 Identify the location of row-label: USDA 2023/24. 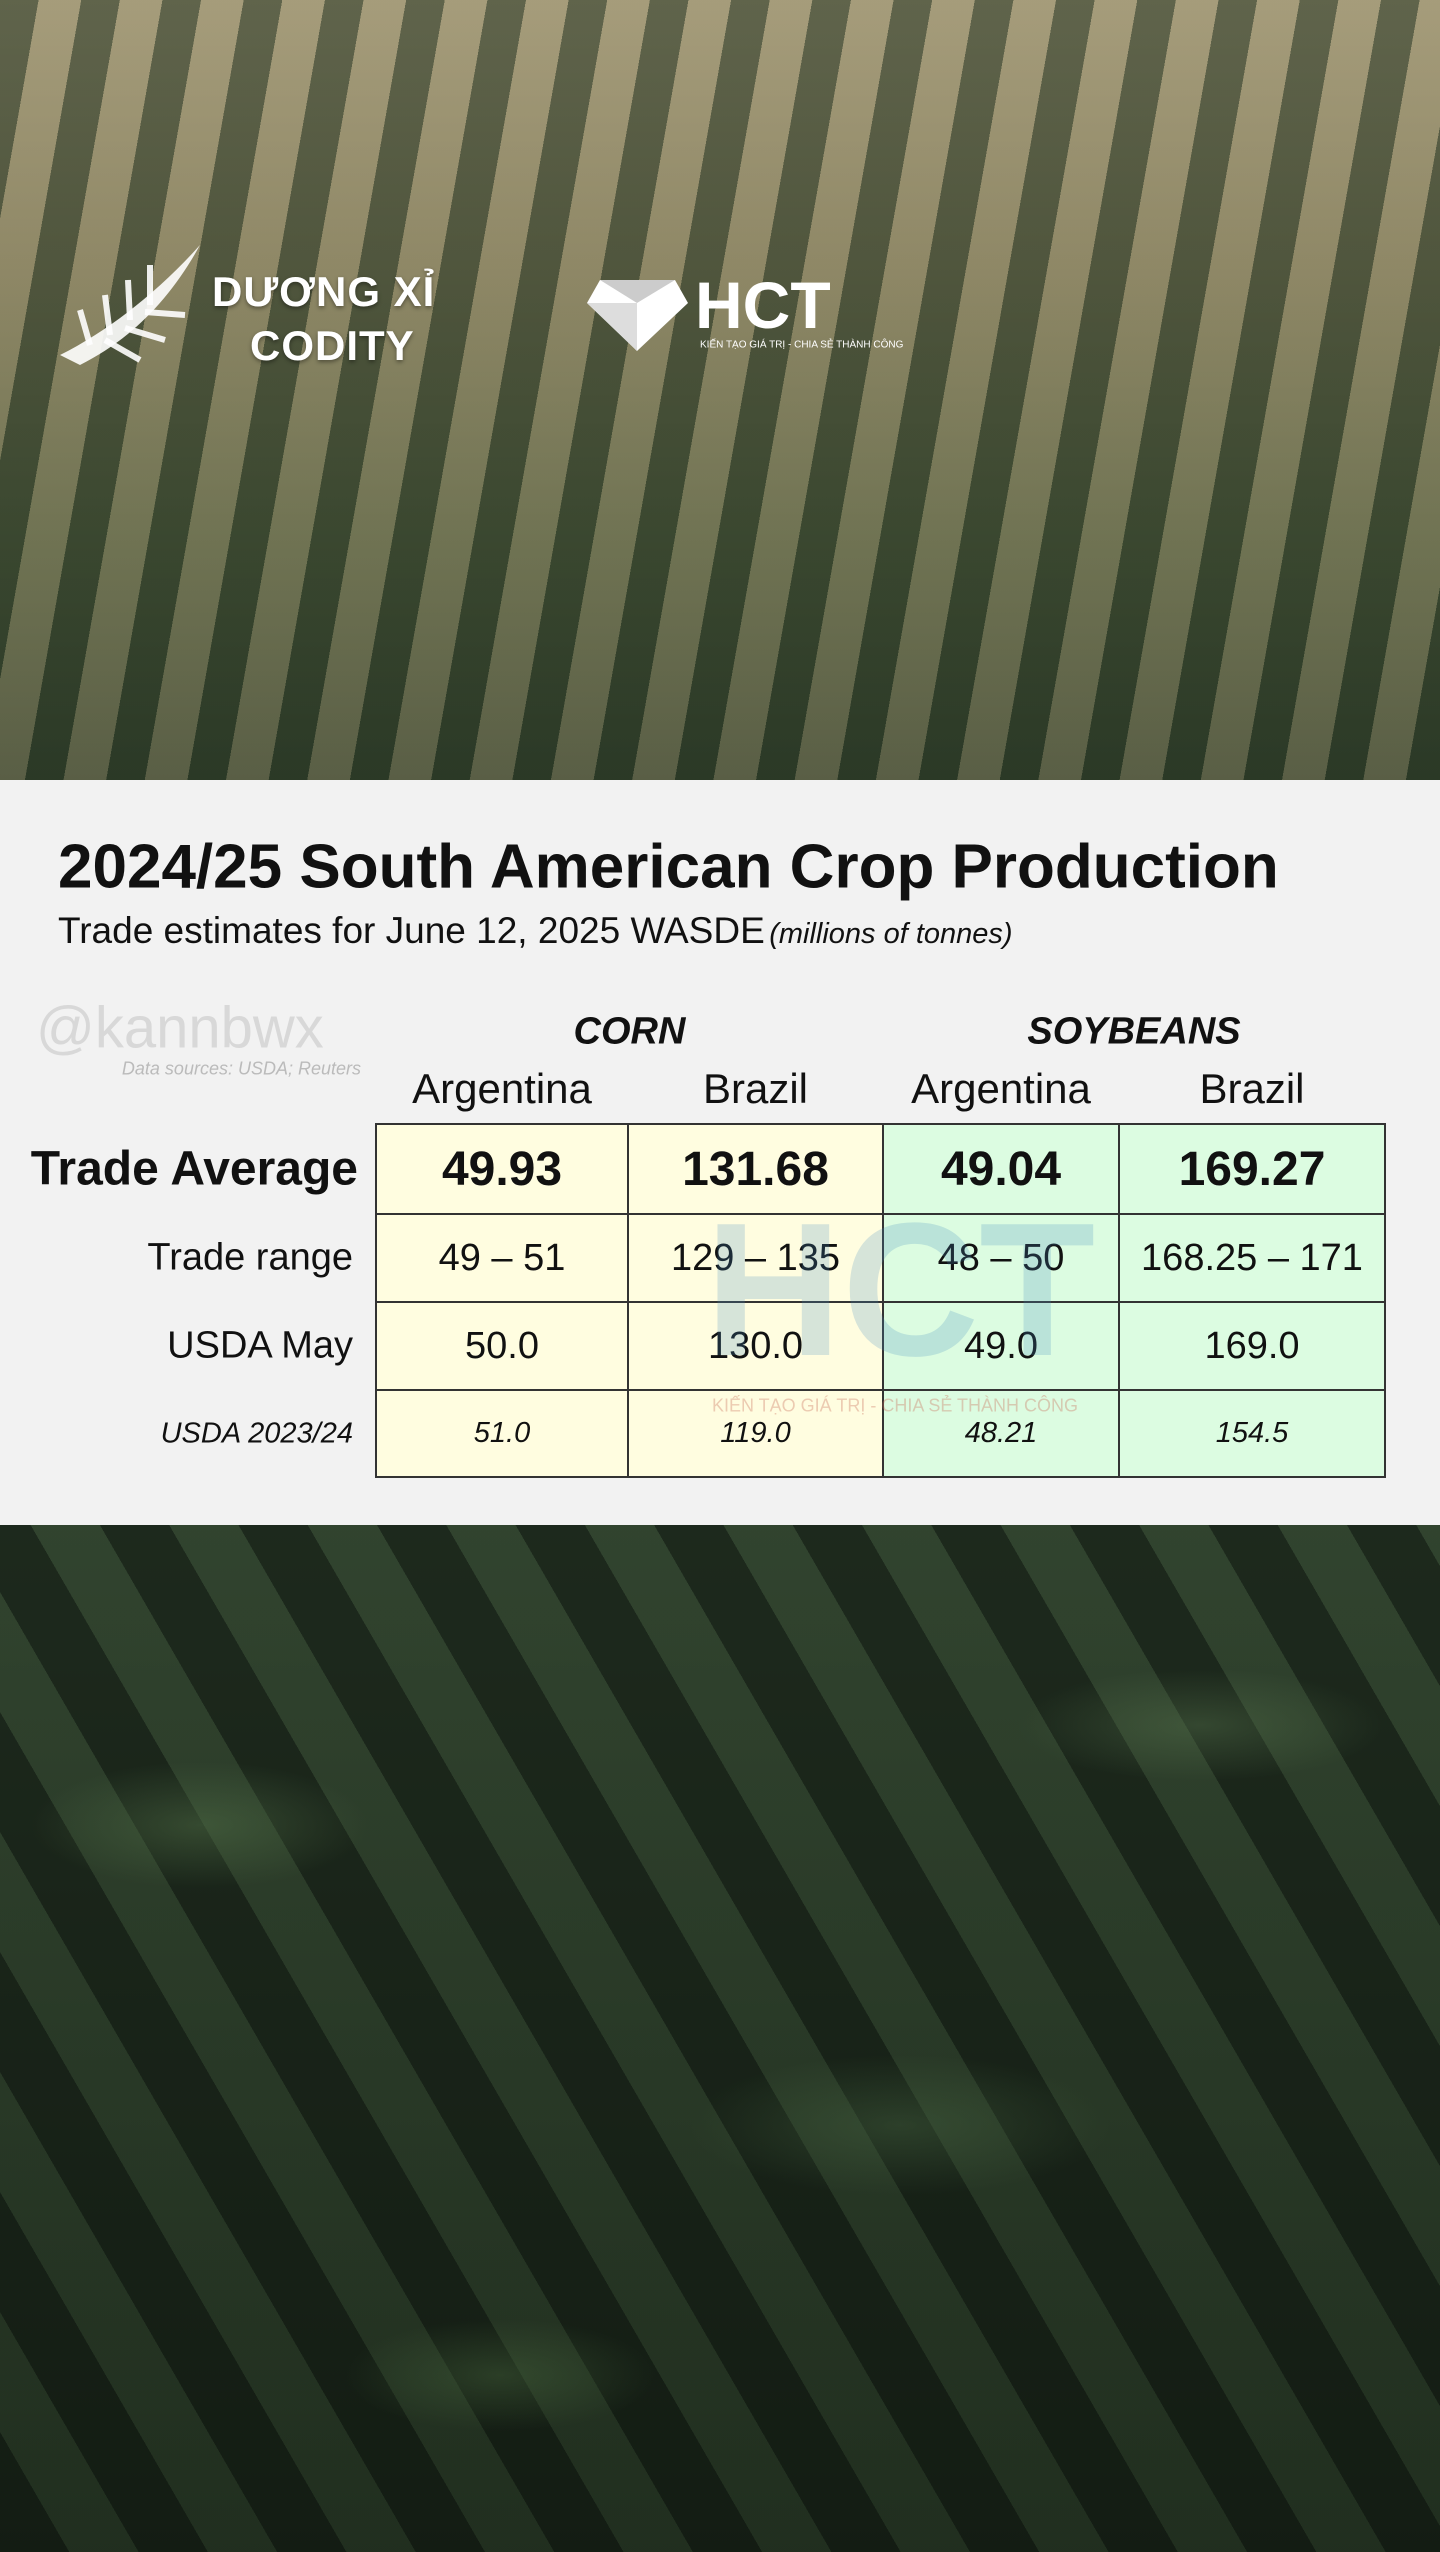
(256, 1433).